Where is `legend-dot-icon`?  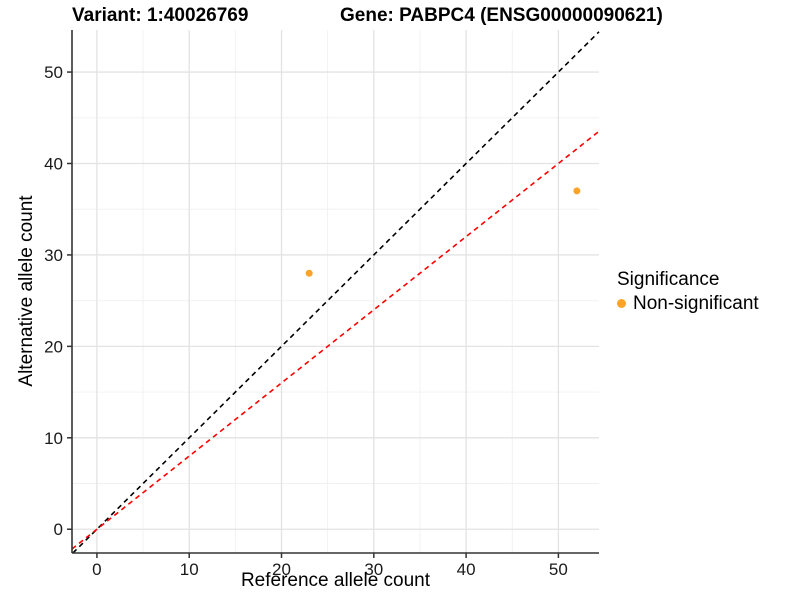 legend-dot-icon is located at coordinates (621, 303).